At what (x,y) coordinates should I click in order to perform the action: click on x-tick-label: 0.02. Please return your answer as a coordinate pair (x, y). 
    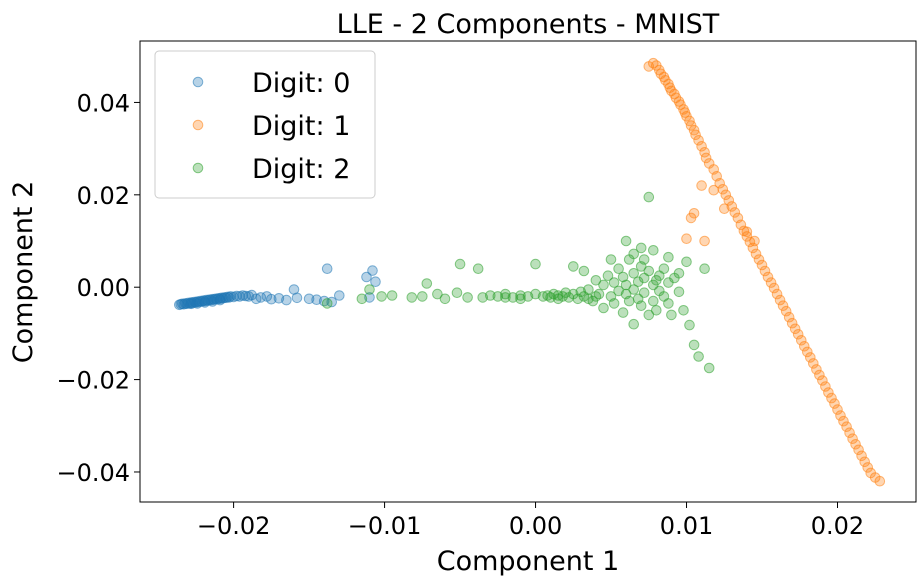
    Looking at the image, I should click on (837, 526).